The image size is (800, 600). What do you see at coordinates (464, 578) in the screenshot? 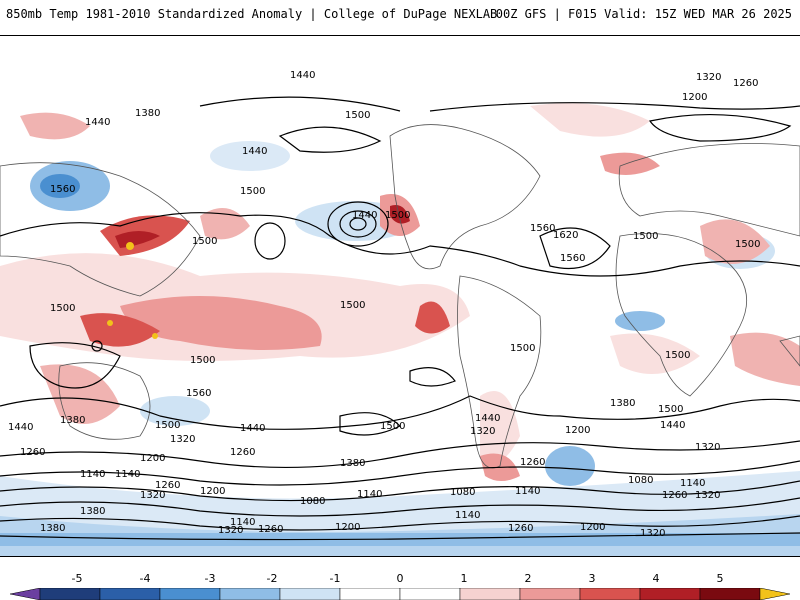
I see `colorbar-tick-label: 1` at bounding box center [464, 578].